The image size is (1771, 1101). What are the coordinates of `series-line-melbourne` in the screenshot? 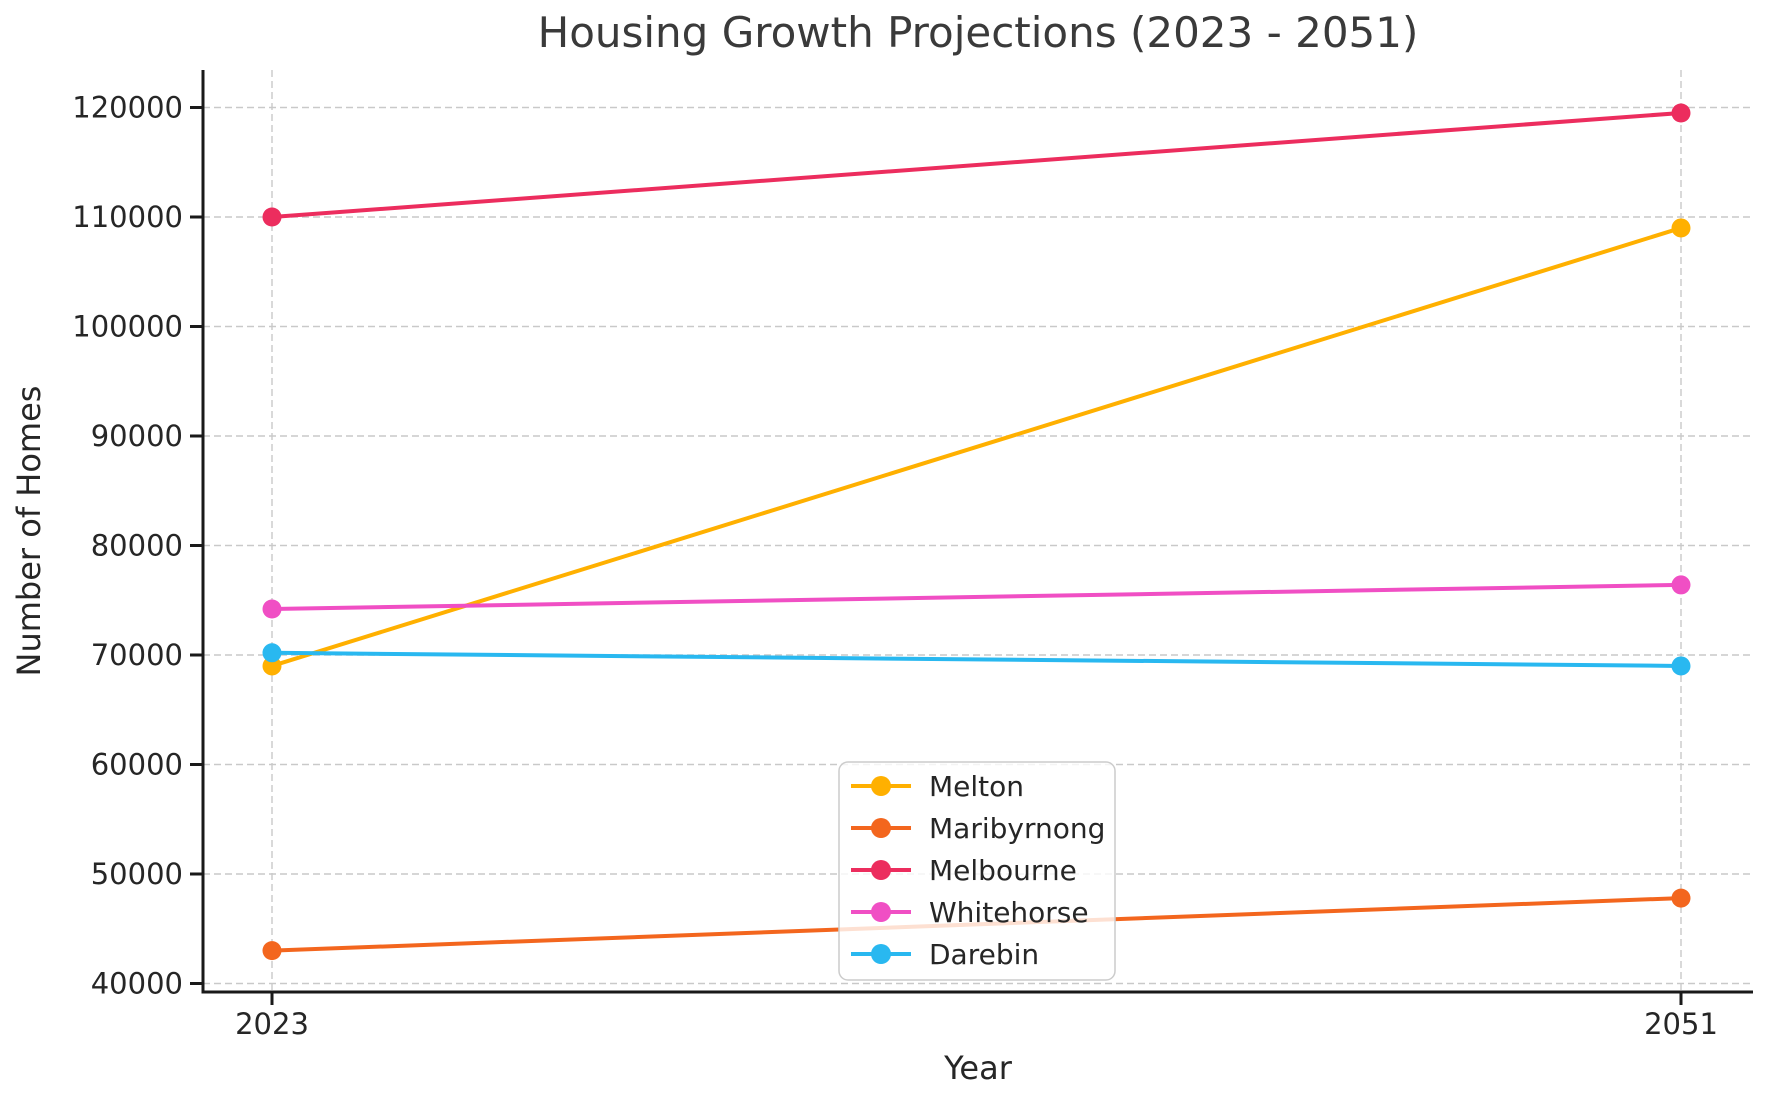 It's located at (976, 164).